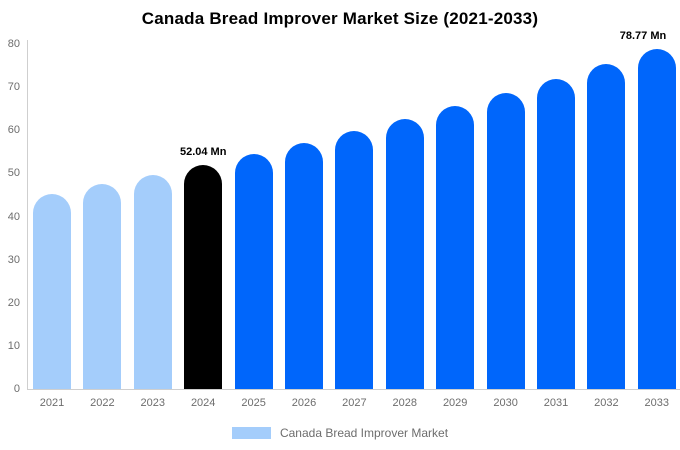 The image size is (680, 450). What do you see at coordinates (353, 389) in the screenshot?
I see `x-axis-line` at bounding box center [353, 389].